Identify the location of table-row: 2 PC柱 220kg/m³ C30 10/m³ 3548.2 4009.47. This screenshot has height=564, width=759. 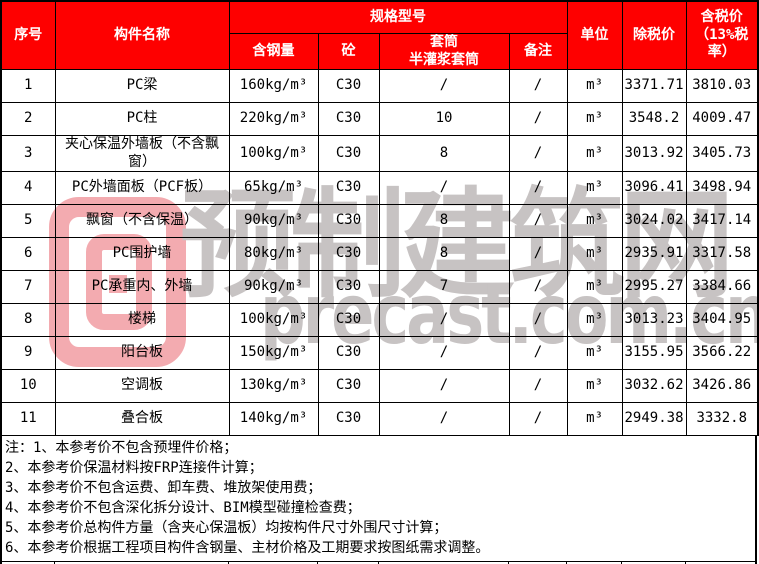
(379, 119).